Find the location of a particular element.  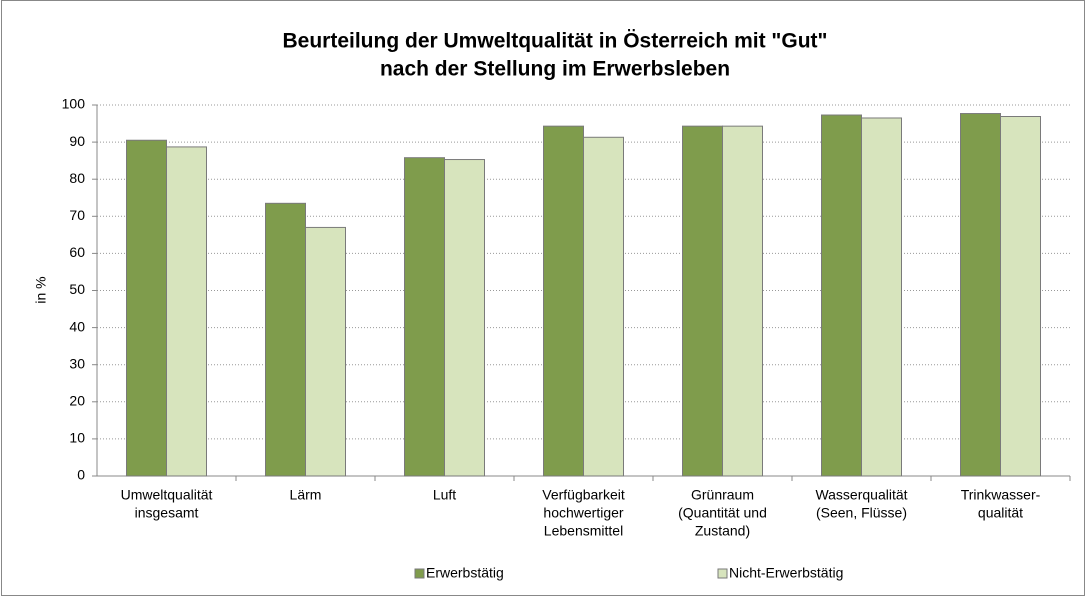

x-tick-label: Lärm is located at coordinates (306, 495).